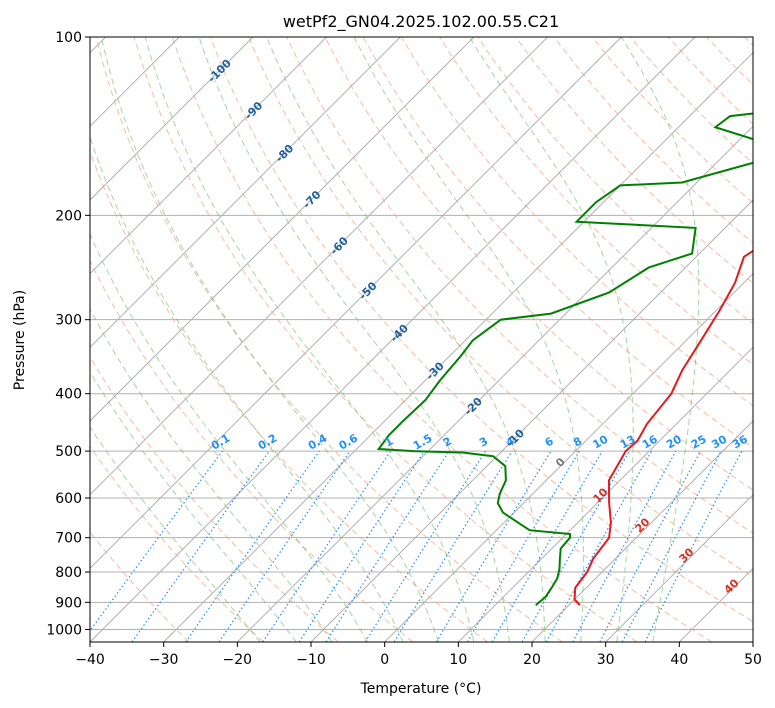 The width and height of the screenshot is (775, 708). What do you see at coordinates (68, 499) in the screenshot?
I see `y-tick-label: 600` at bounding box center [68, 499].